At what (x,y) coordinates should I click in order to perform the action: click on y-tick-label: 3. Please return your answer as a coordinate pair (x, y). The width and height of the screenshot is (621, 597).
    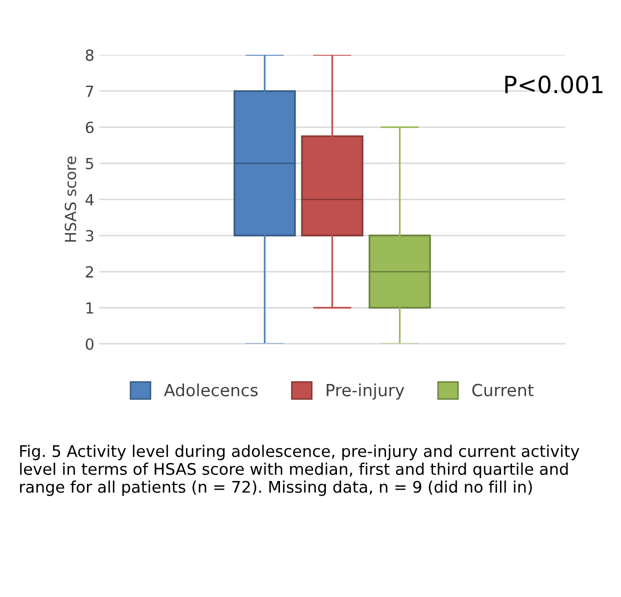
    Looking at the image, I should click on (90, 236).